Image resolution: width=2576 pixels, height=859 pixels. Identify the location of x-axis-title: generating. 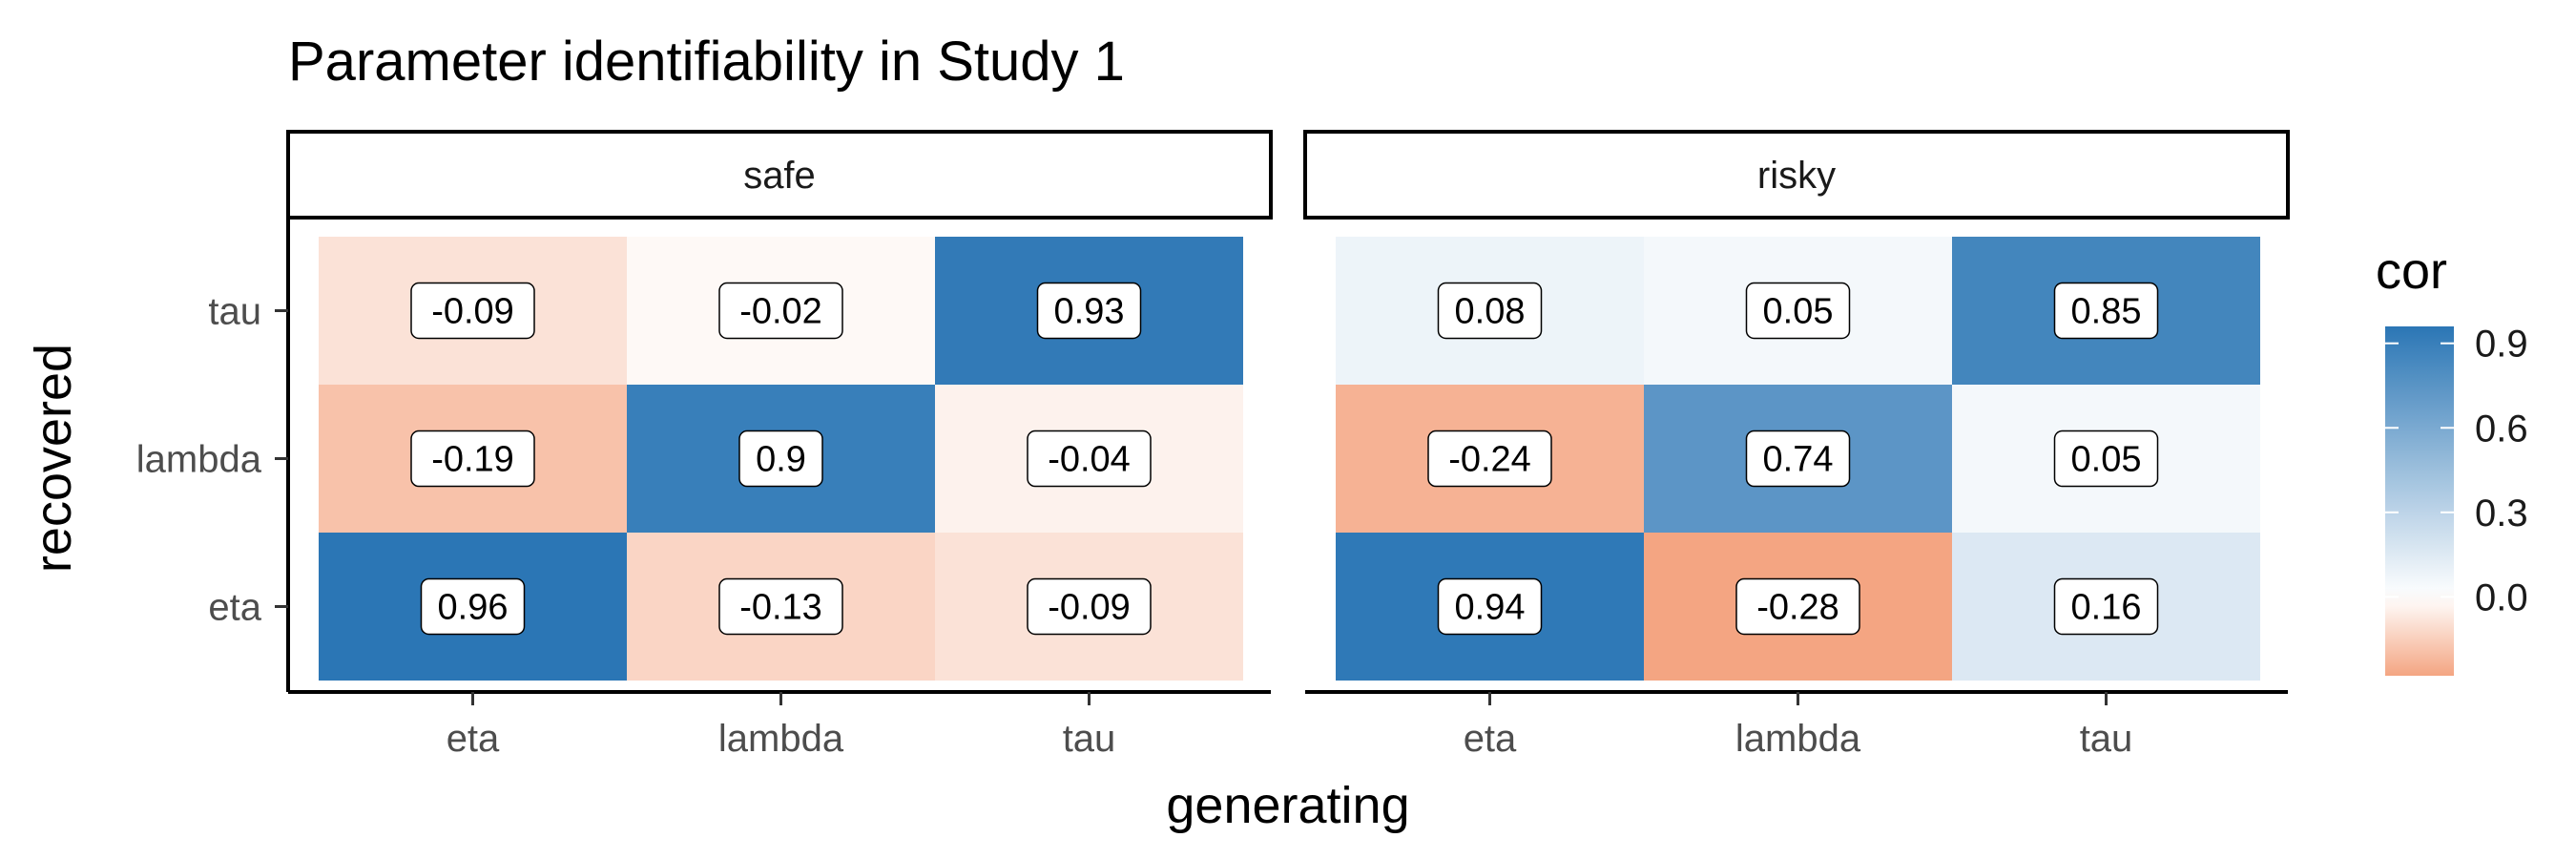
(1287, 805).